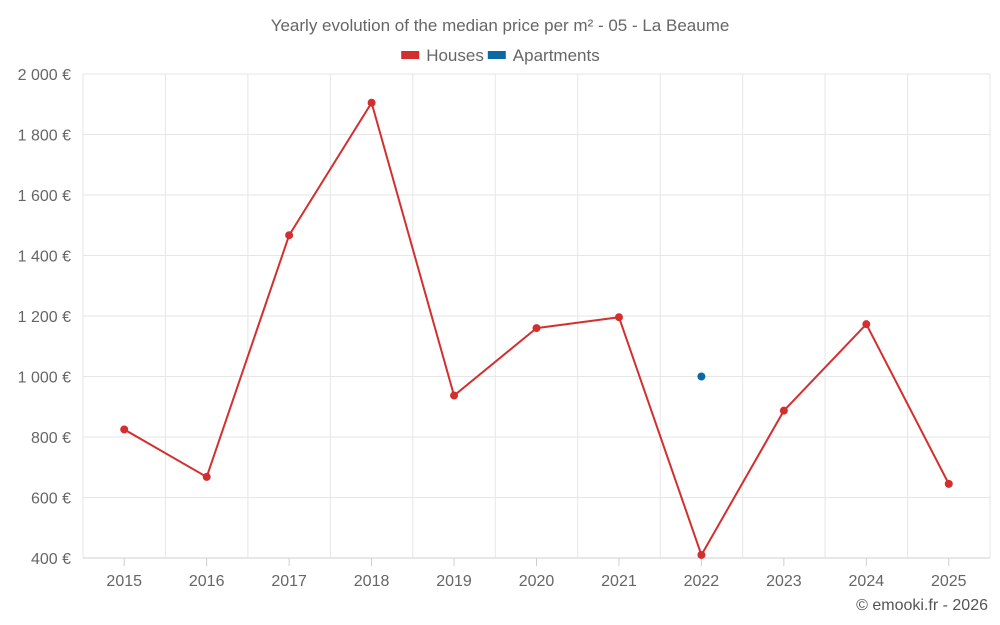  Describe the element at coordinates (51, 559) in the screenshot. I see `y-tick-label: 400 €` at that location.